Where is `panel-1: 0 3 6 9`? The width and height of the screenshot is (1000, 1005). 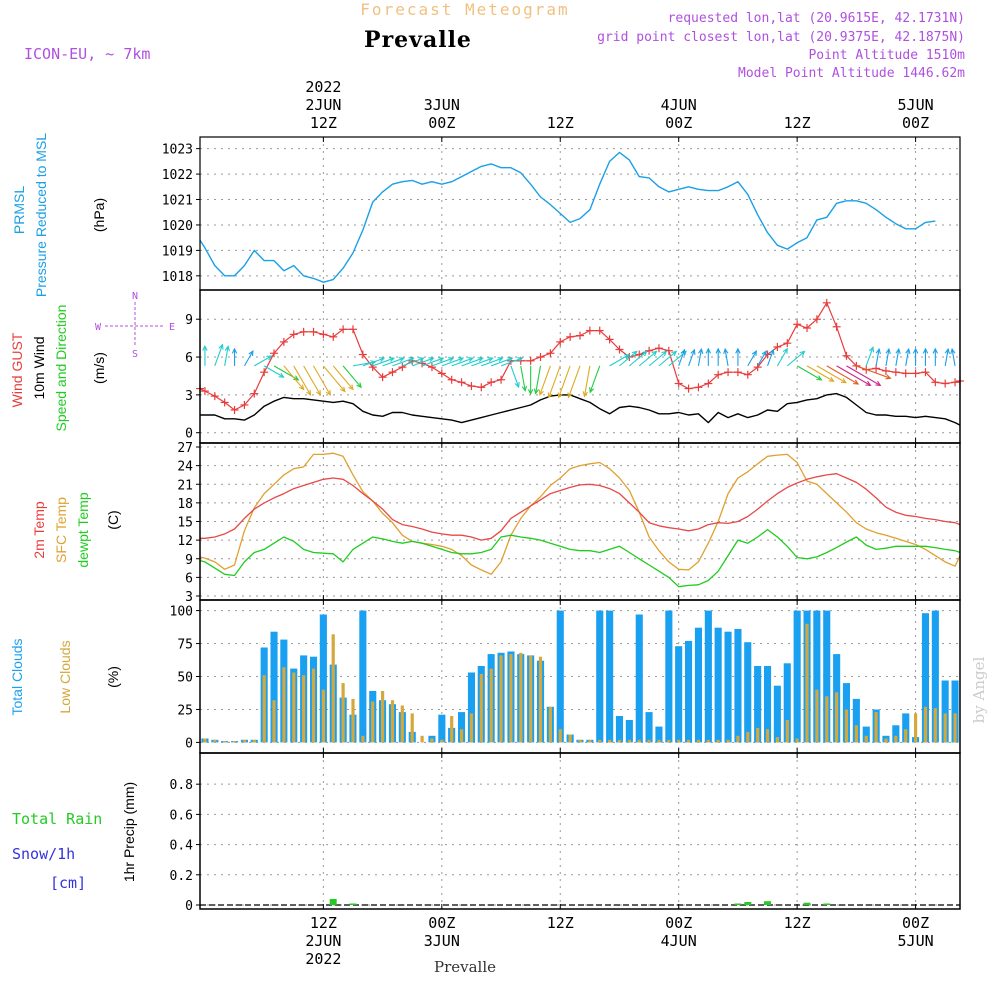
panel-1: 0 3 6 9 is located at coordinates (572, 366).